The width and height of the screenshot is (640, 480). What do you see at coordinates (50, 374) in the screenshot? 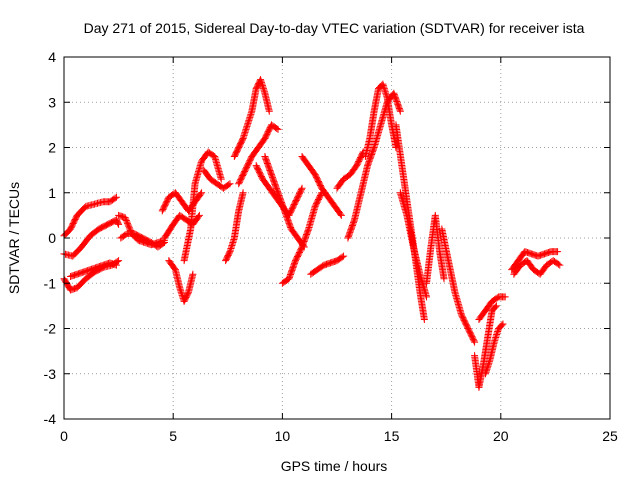
I see `y-tick-label: -3` at bounding box center [50, 374].